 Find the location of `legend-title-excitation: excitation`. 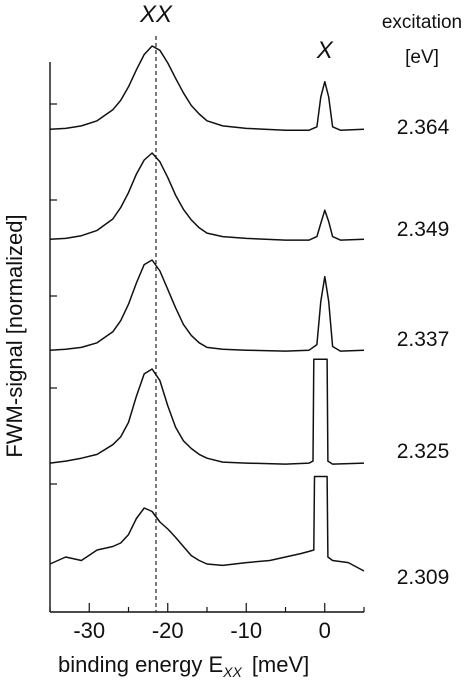

legend-title-excitation: excitation is located at coordinates (422, 22).